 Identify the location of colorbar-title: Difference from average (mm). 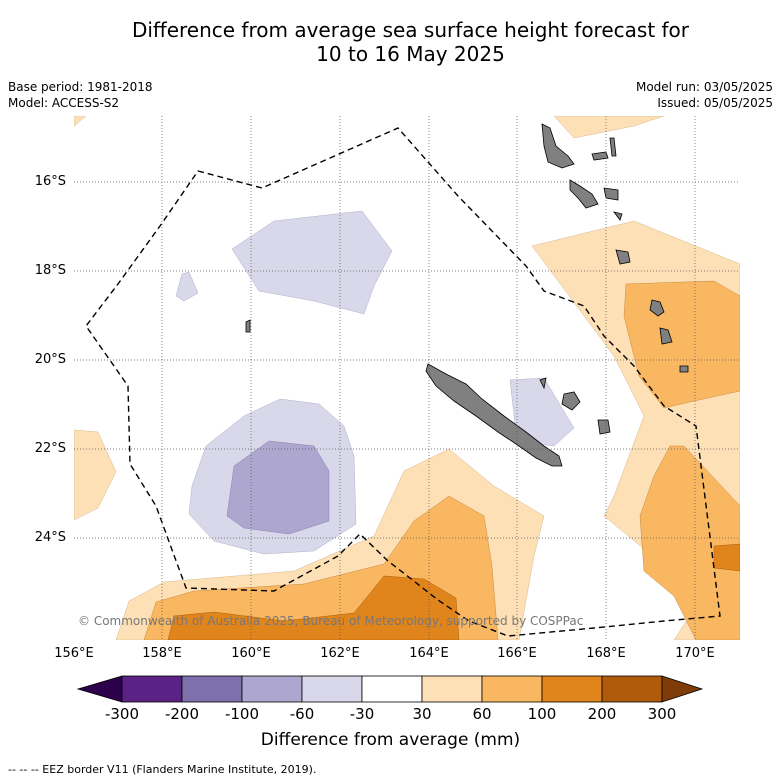
(390, 740).